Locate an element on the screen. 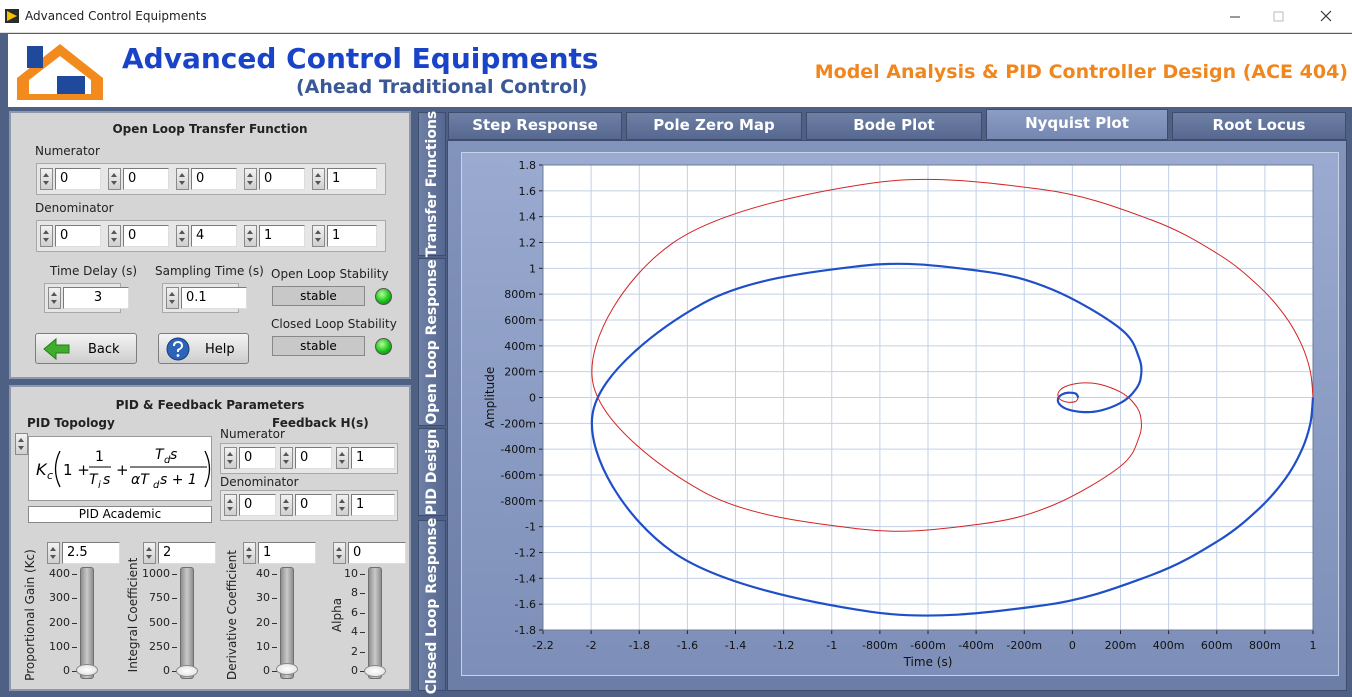  side-tab: Open Loop Response is located at coordinates (432, 342).